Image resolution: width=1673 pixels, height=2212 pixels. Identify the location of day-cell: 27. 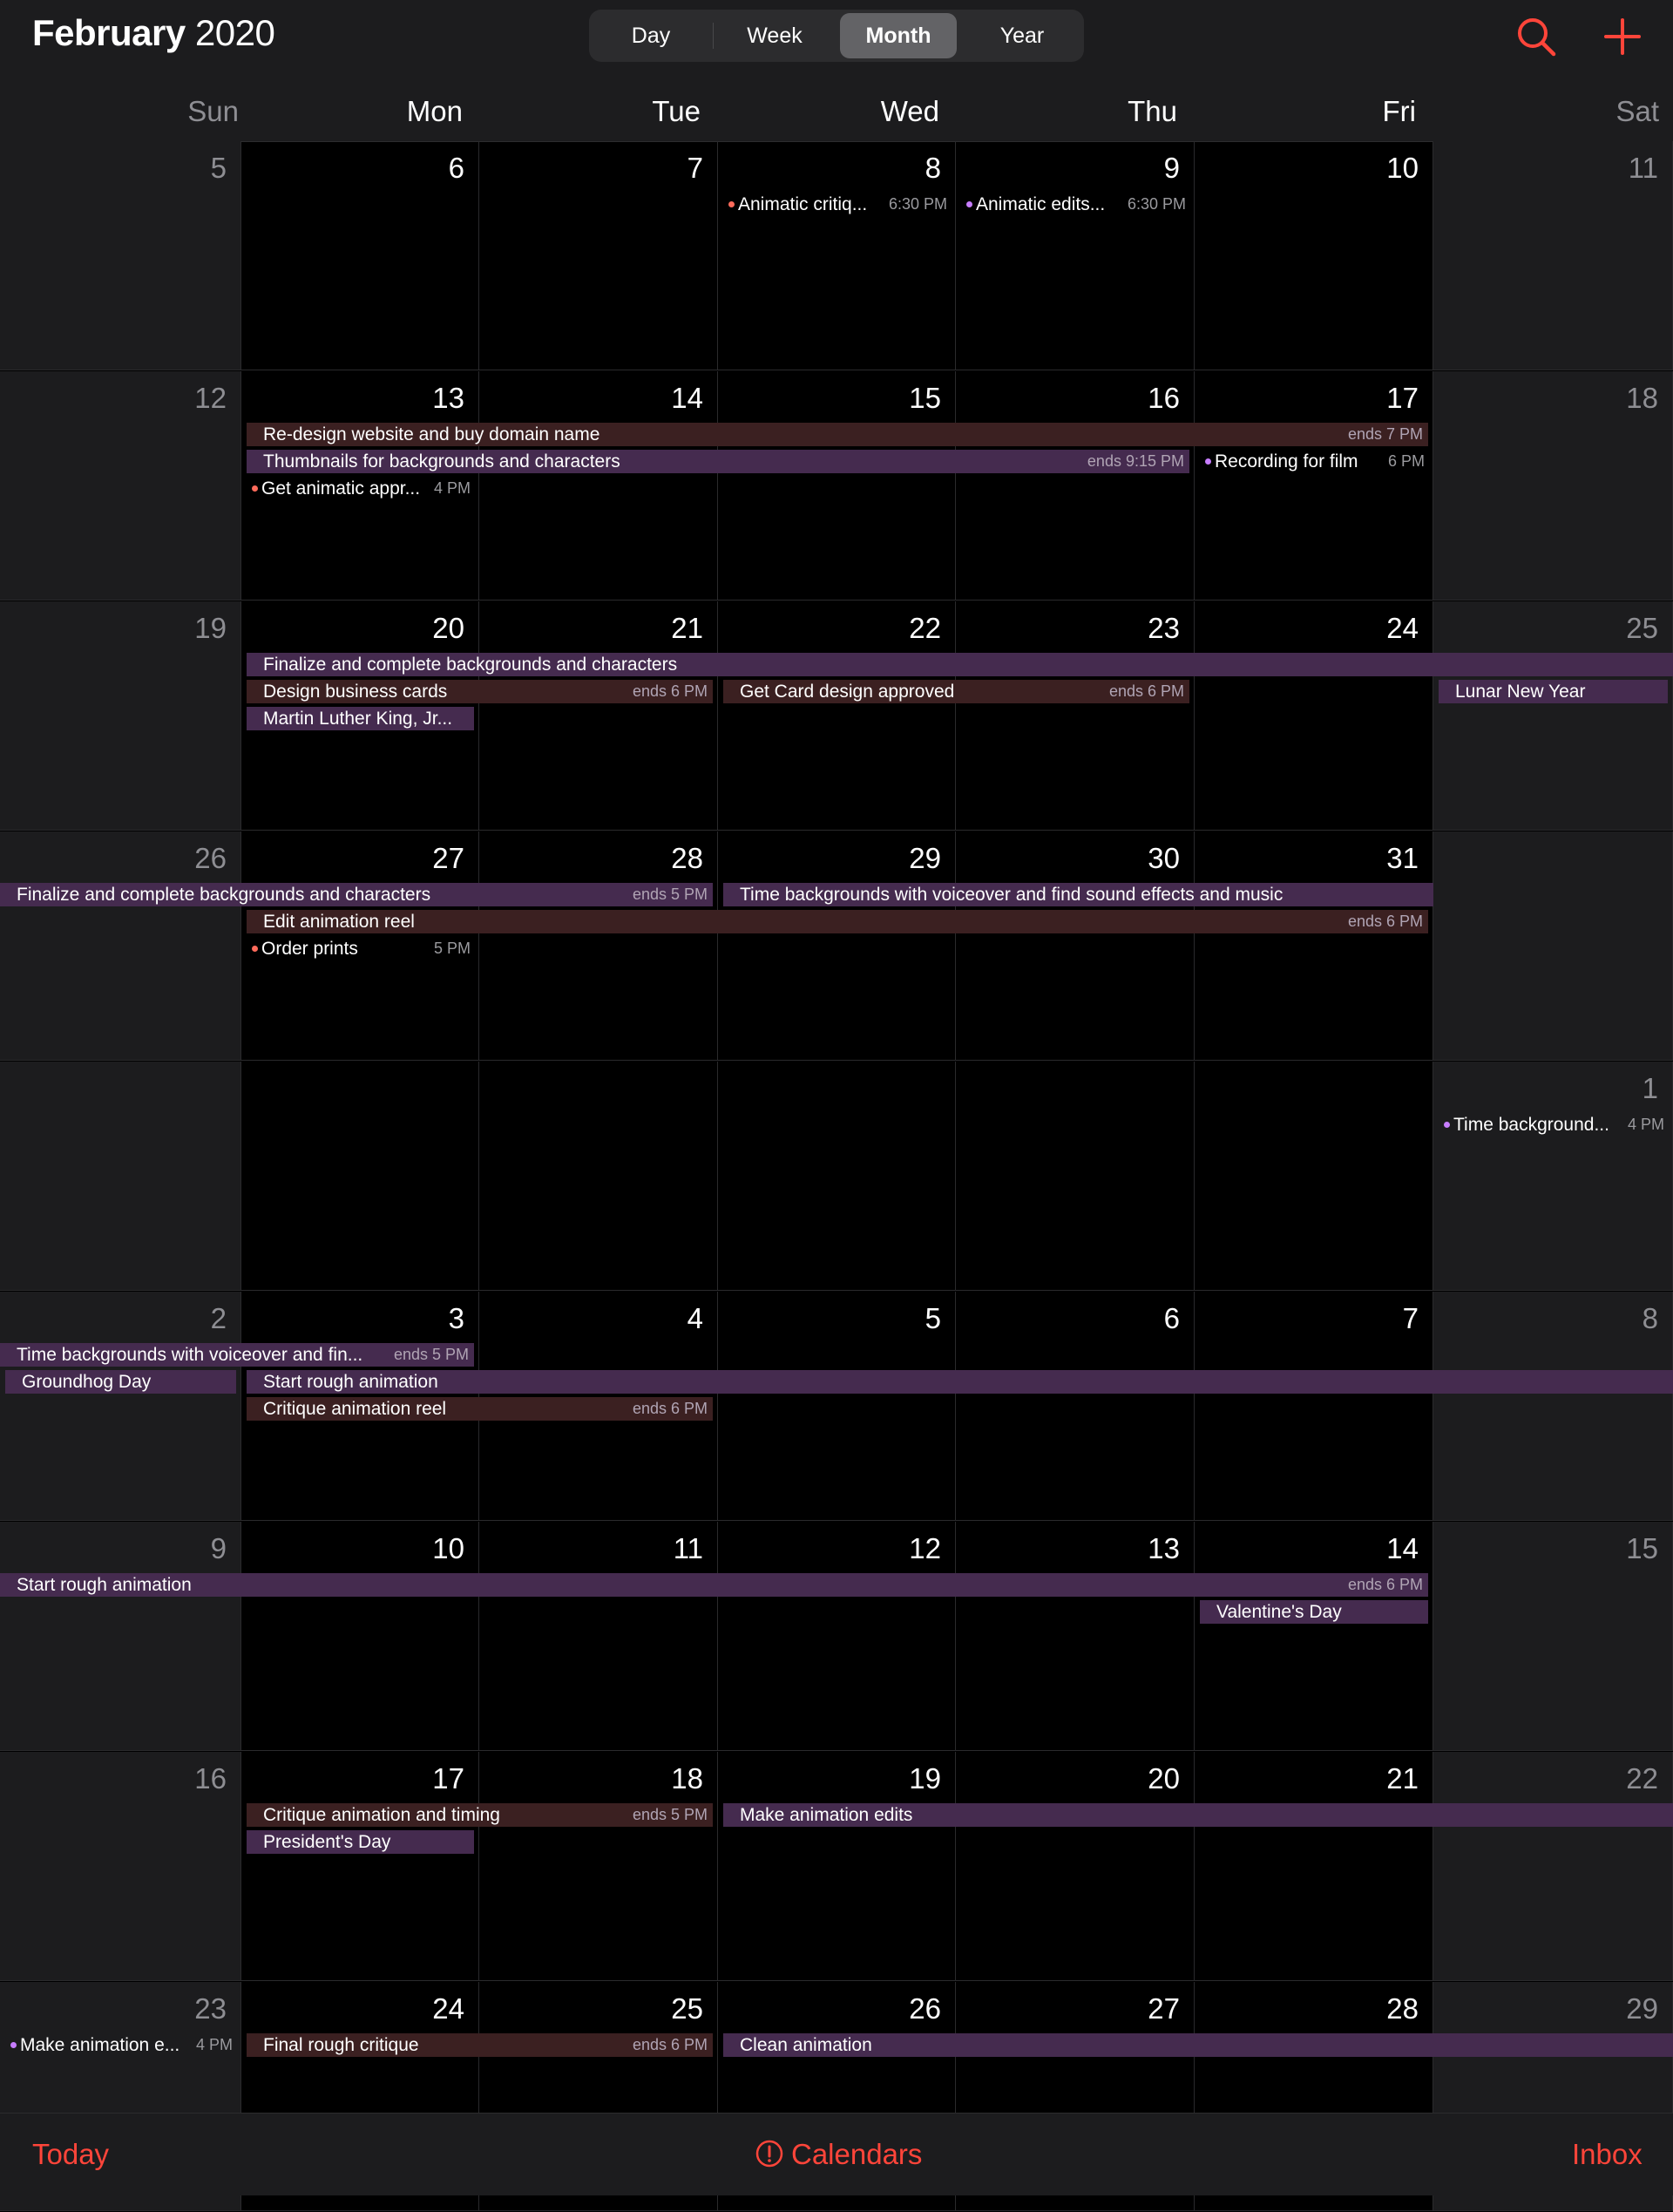
(360, 946).